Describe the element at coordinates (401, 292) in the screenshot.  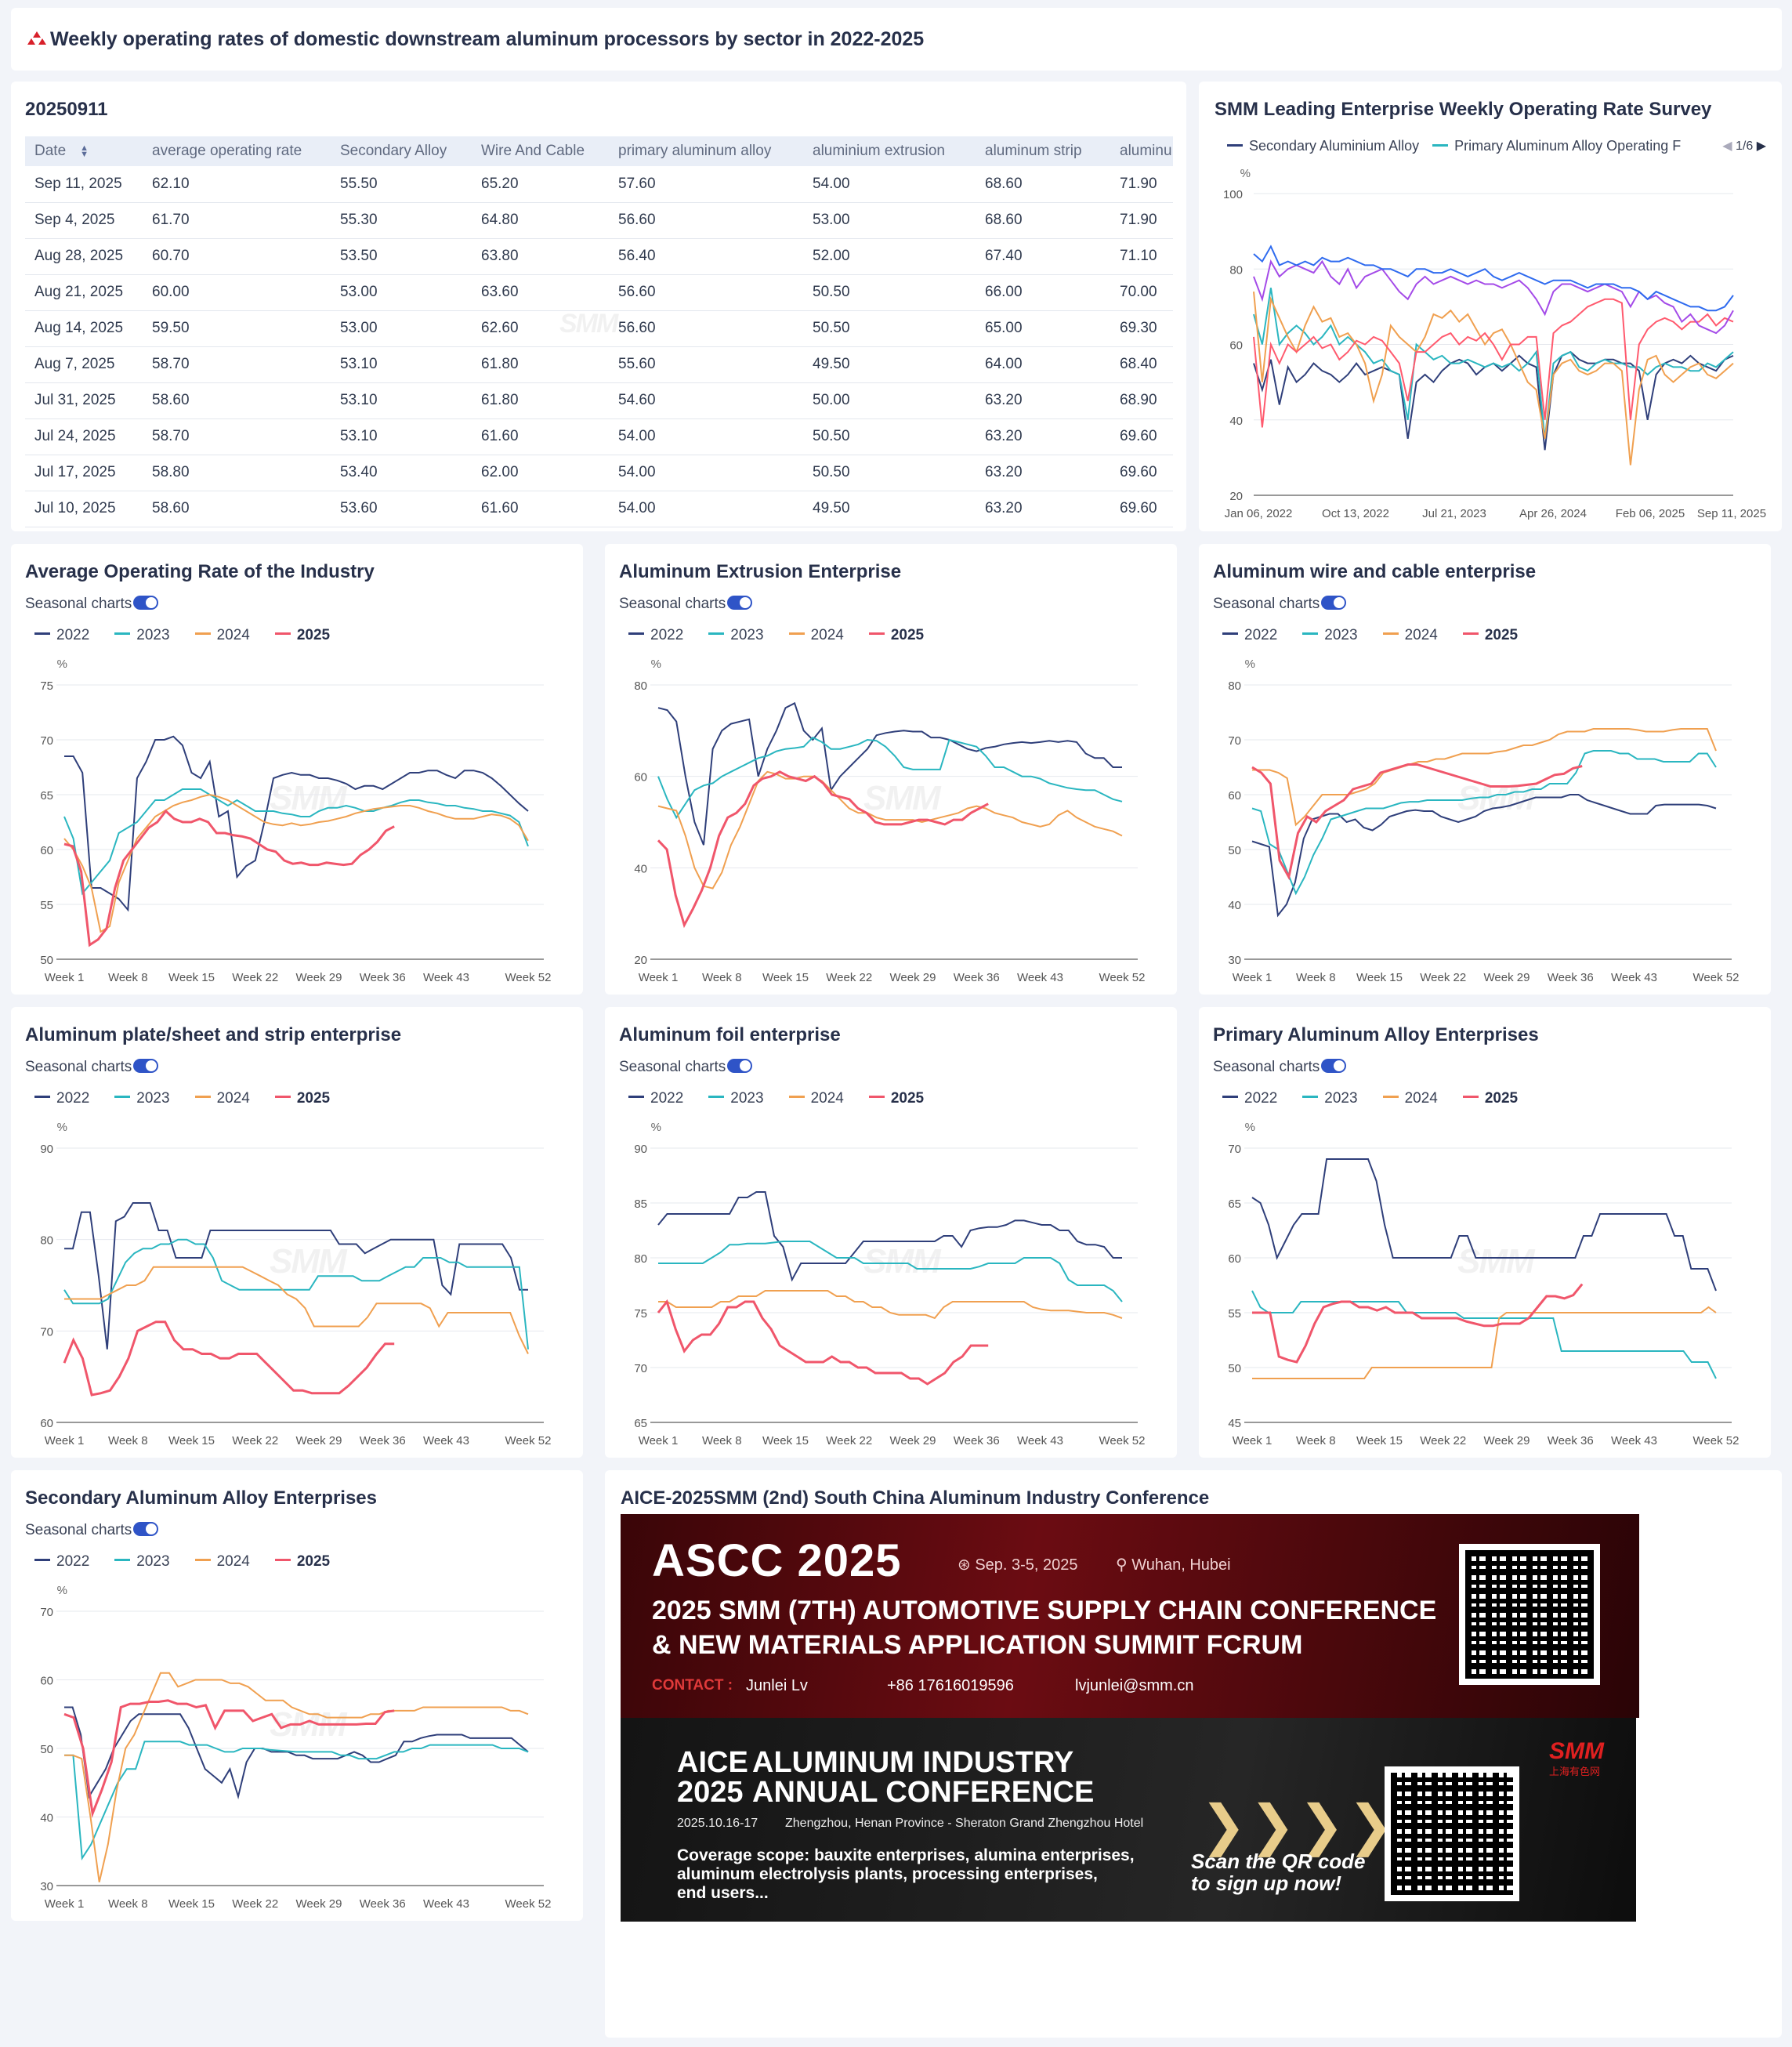
I see `table-cell: 53.00` at that location.